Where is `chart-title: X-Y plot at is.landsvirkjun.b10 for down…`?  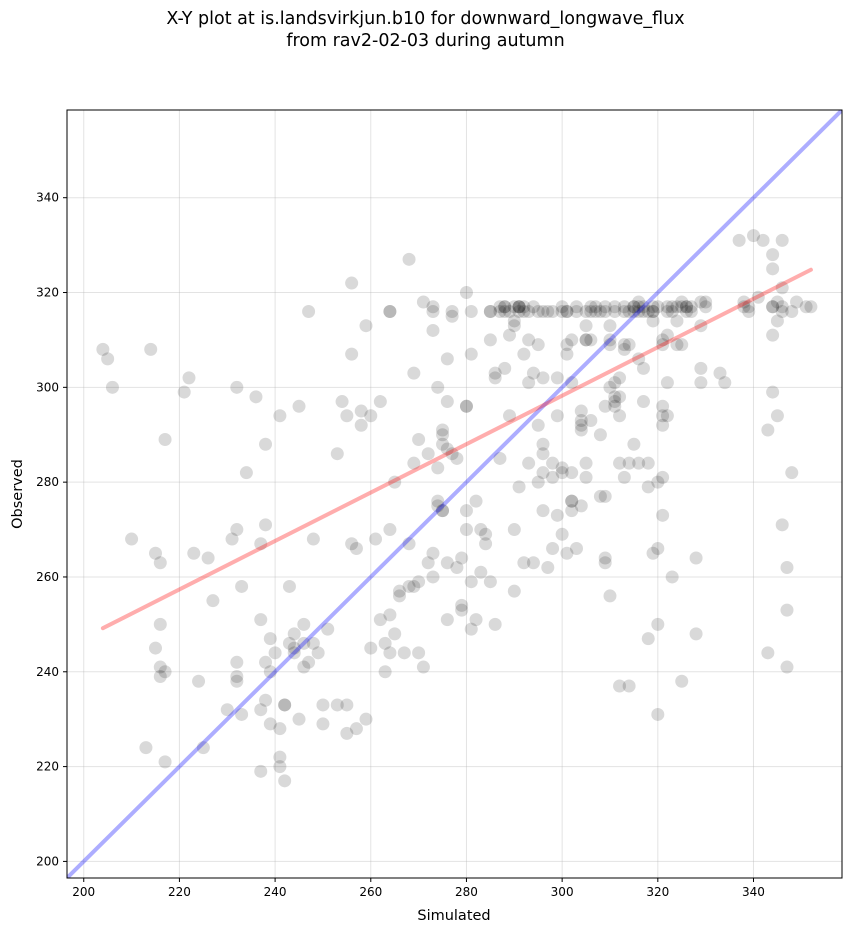
chart-title: X-Y plot at is.landsvirkjun.b10 for down… is located at coordinates (425, 30).